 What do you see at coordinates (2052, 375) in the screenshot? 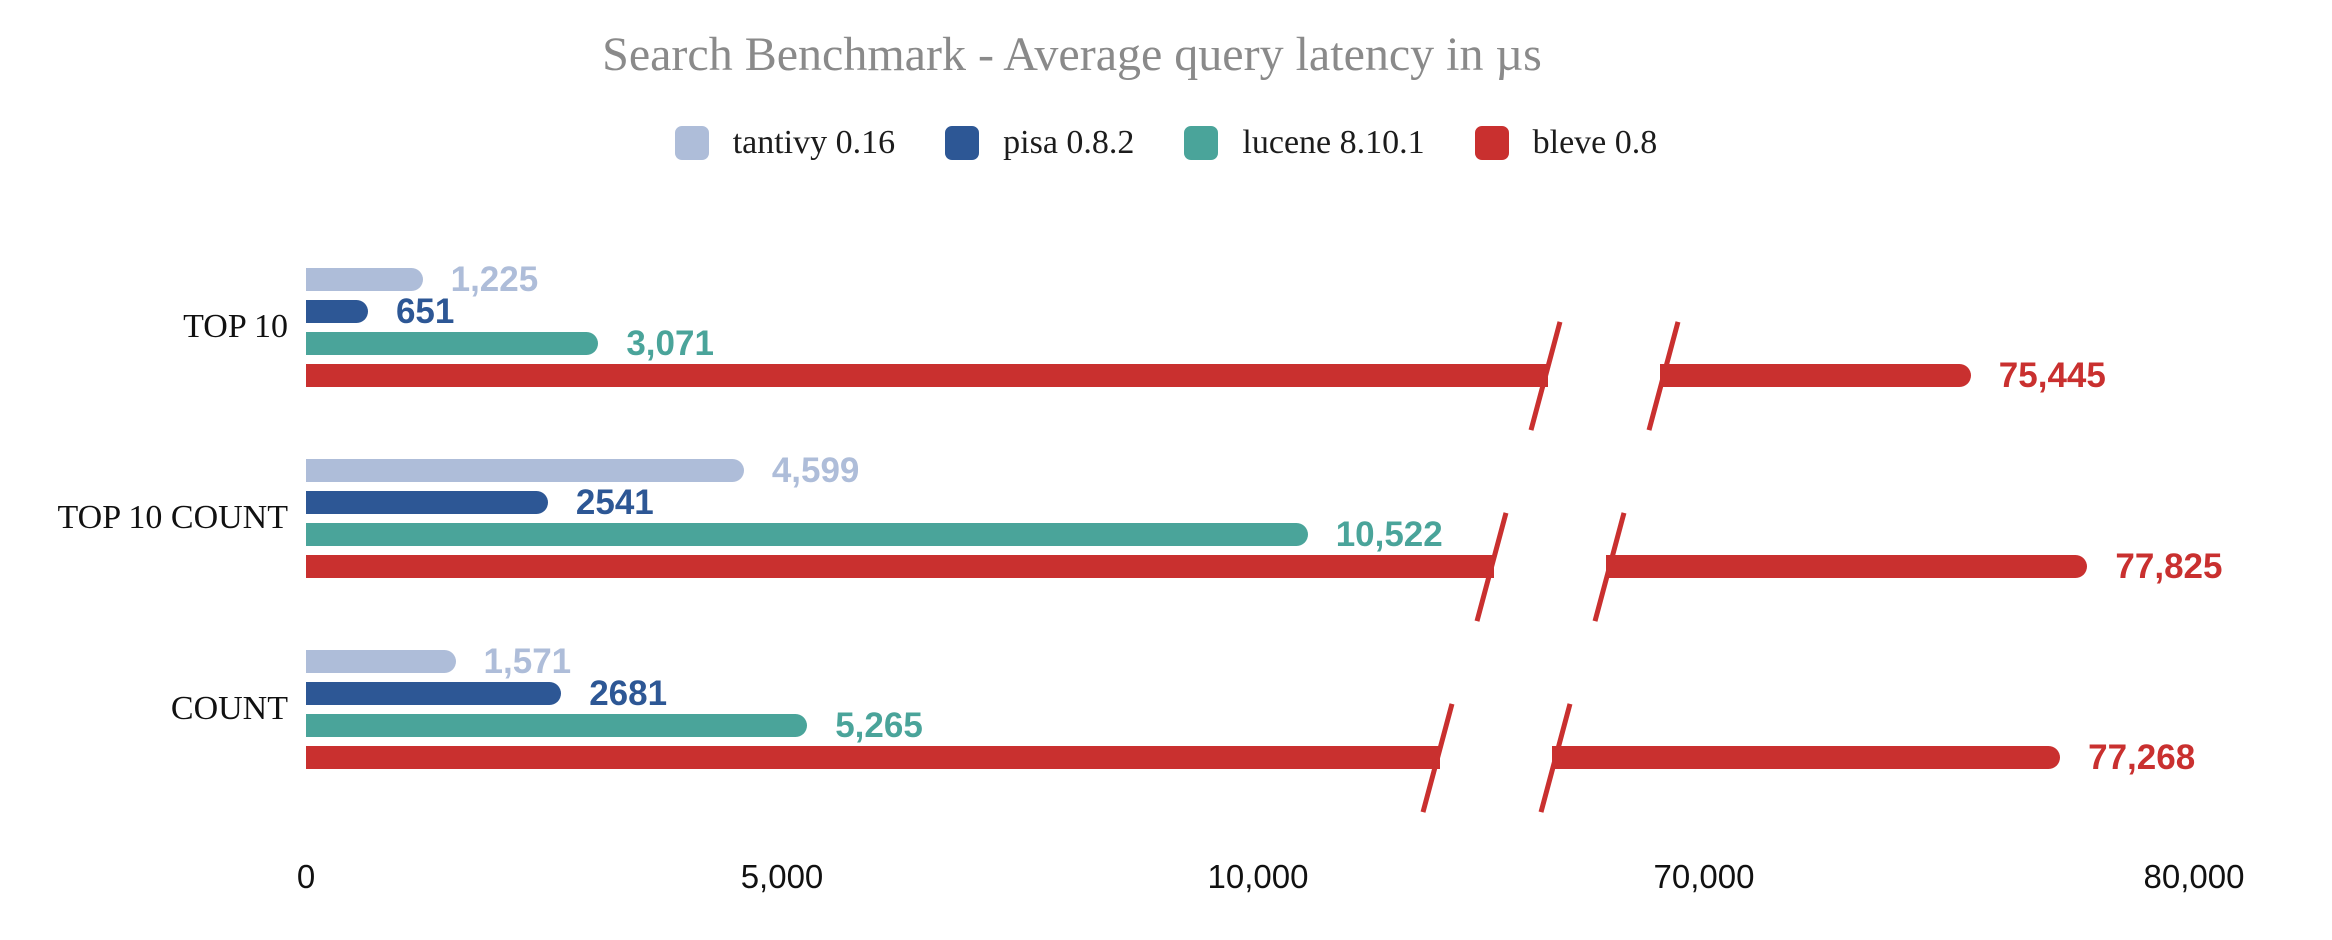
I see `value-label-bleve-0-8-top-10: 75,445` at bounding box center [2052, 375].